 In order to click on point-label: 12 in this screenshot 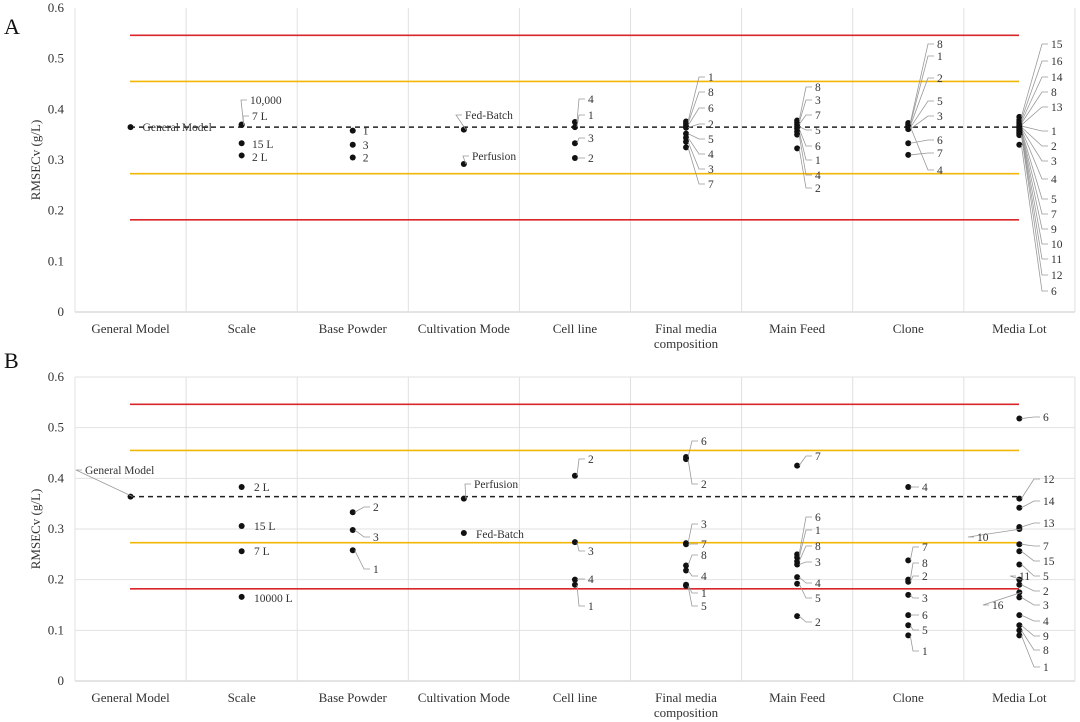, I will do `click(1049, 480)`.